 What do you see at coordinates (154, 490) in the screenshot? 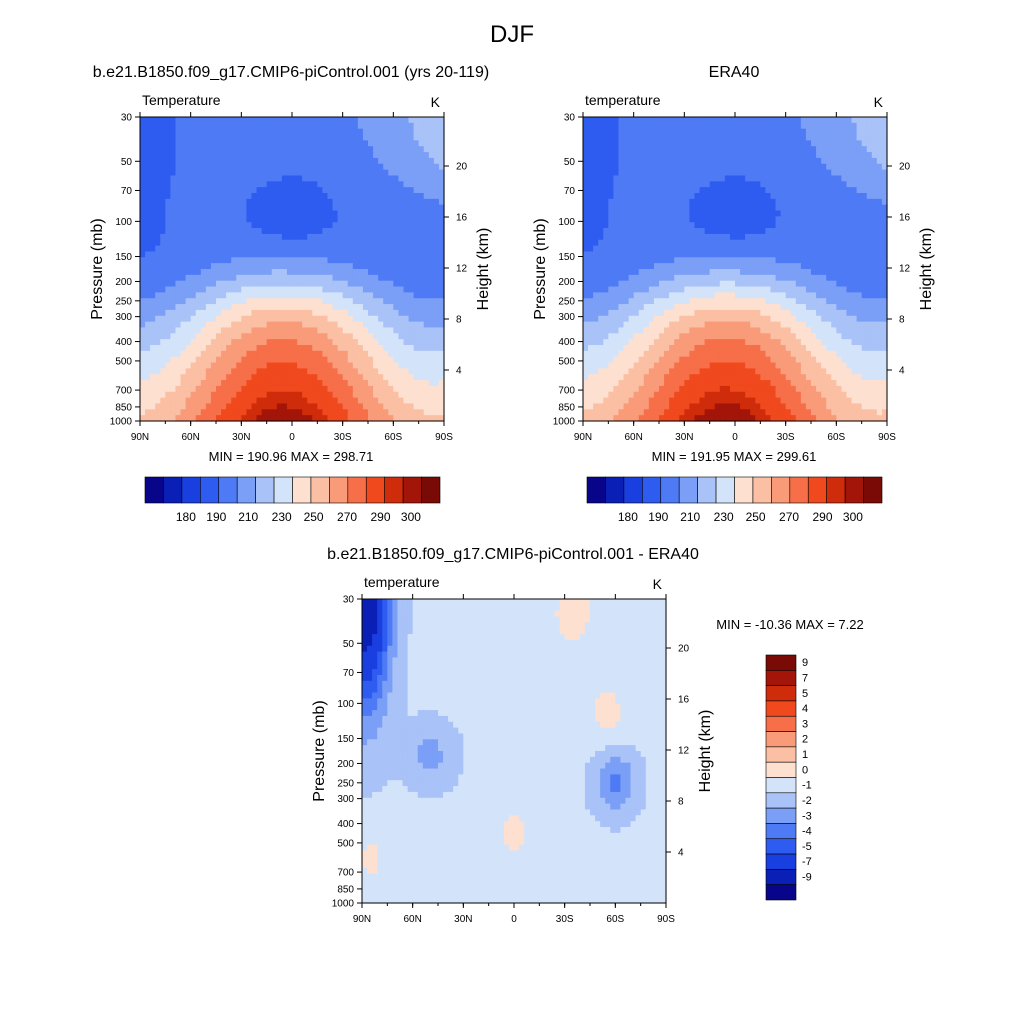
I see `colorbar-swatch` at bounding box center [154, 490].